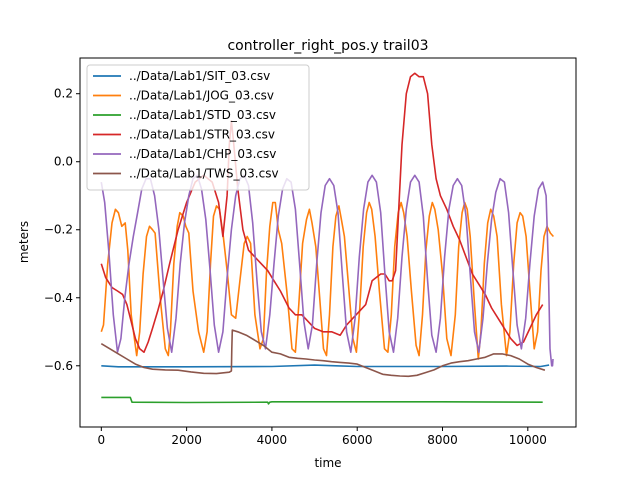  What do you see at coordinates (442, 440) in the screenshot?
I see `x-tick-label: 8000` at bounding box center [442, 440].